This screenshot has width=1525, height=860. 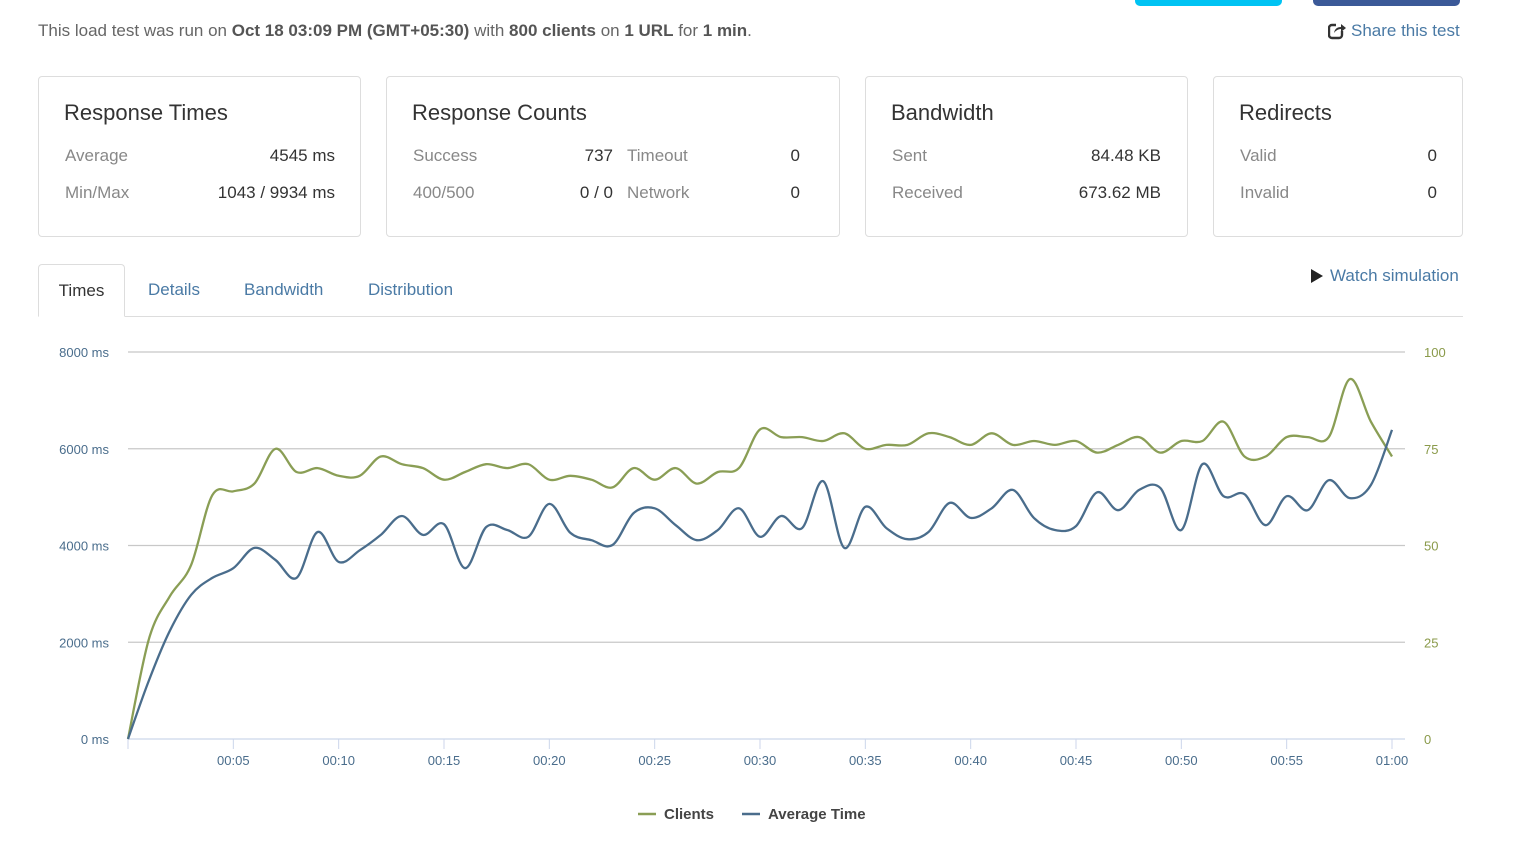 I want to click on tab-details: Details, so click(x=174, y=289).